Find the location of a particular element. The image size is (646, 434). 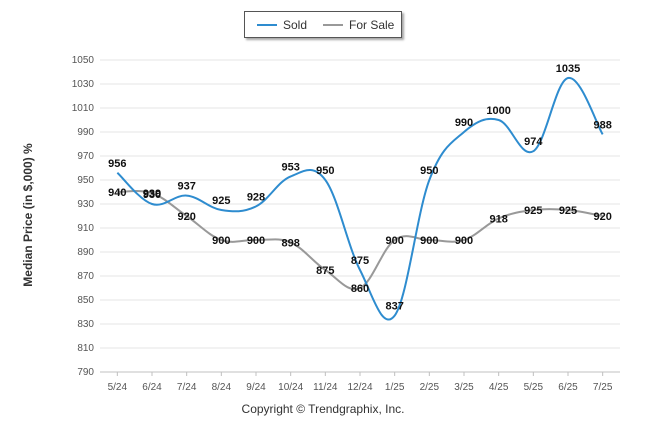

y-tick-label: 850 is located at coordinates (85, 300).